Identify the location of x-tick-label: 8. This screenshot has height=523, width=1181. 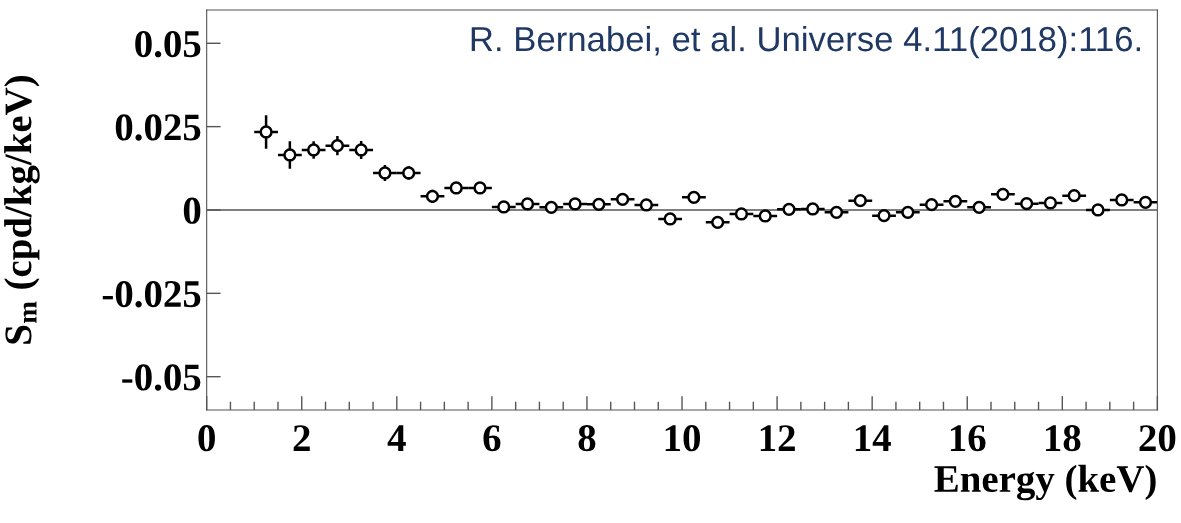
(587, 438).